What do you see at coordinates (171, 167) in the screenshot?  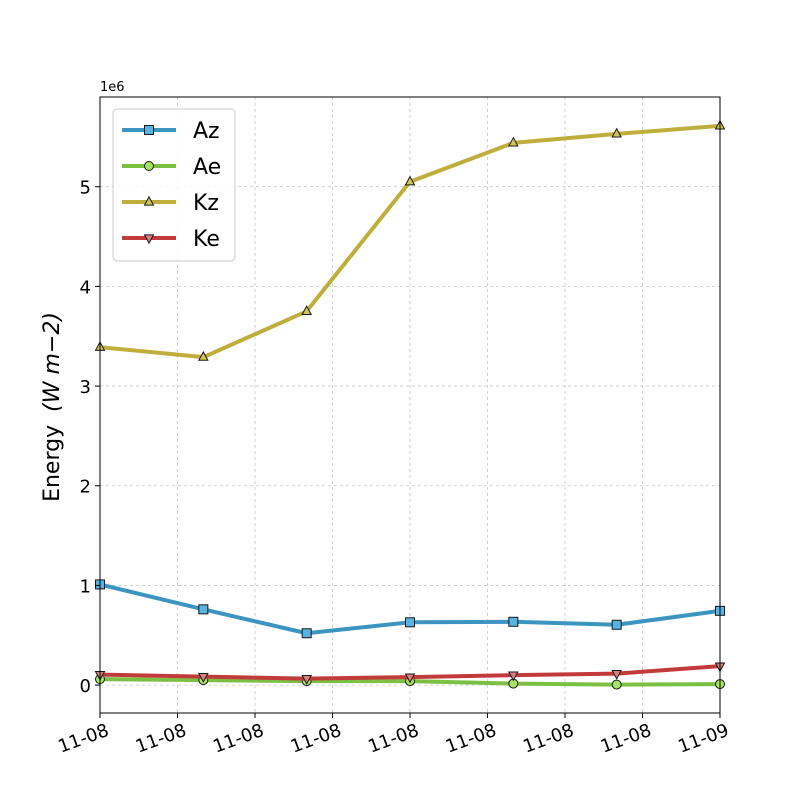 I see `legend-item-ae: Ae` at bounding box center [171, 167].